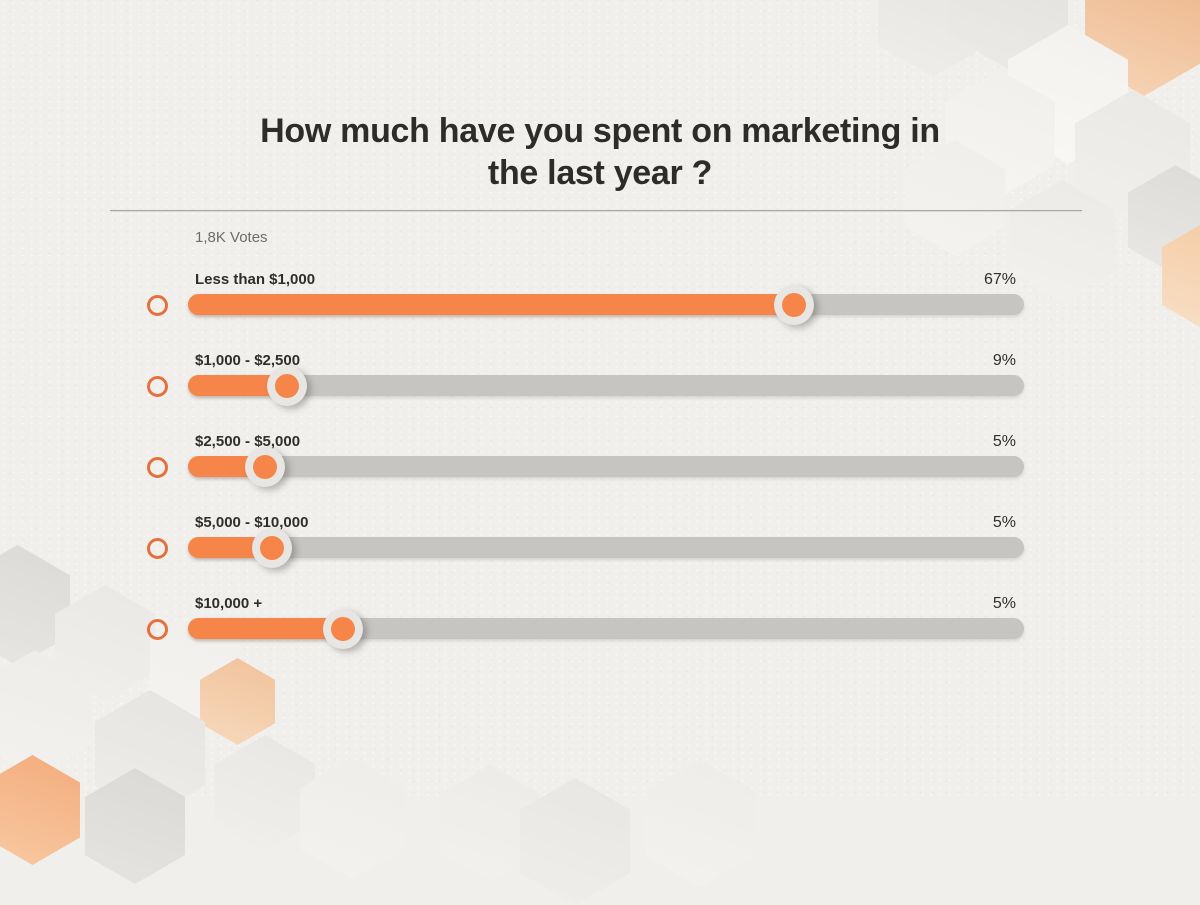 The width and height of the screenshot is (1200, 905). I want to click on option-percent-value: 67%, so click(999, 279).